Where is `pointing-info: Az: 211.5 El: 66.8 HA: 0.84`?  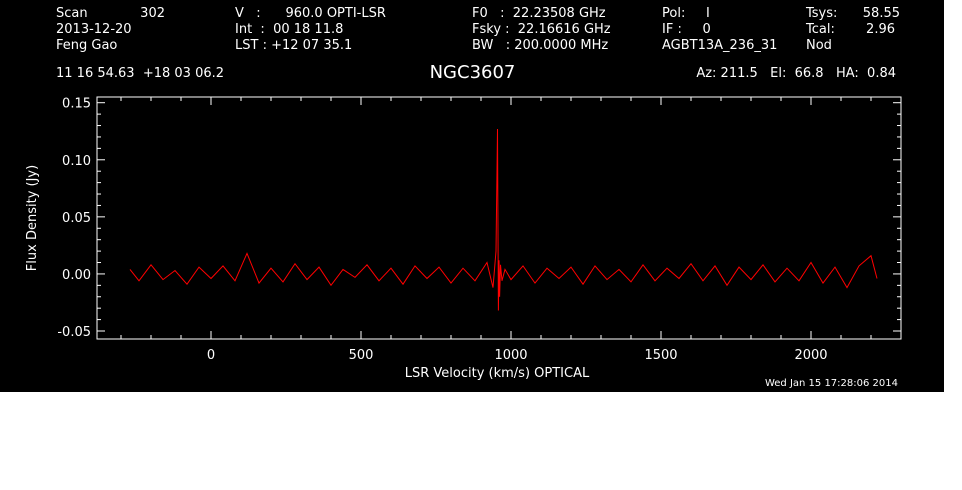 pointing-info: Az: 211.5 El: 66.8 HA: 0.84 is located at coordinates (796, 73).